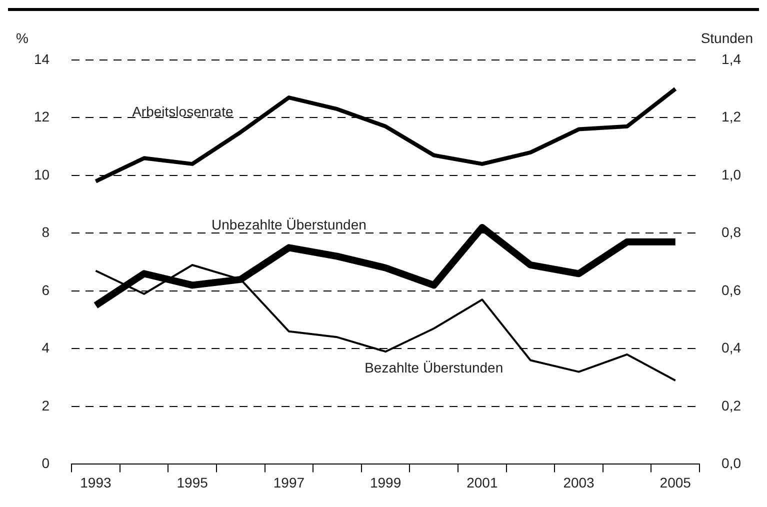  Describe the element at coordinates (289, 482) in the screenshot. I see `x-tick-label: 1997` at that location.